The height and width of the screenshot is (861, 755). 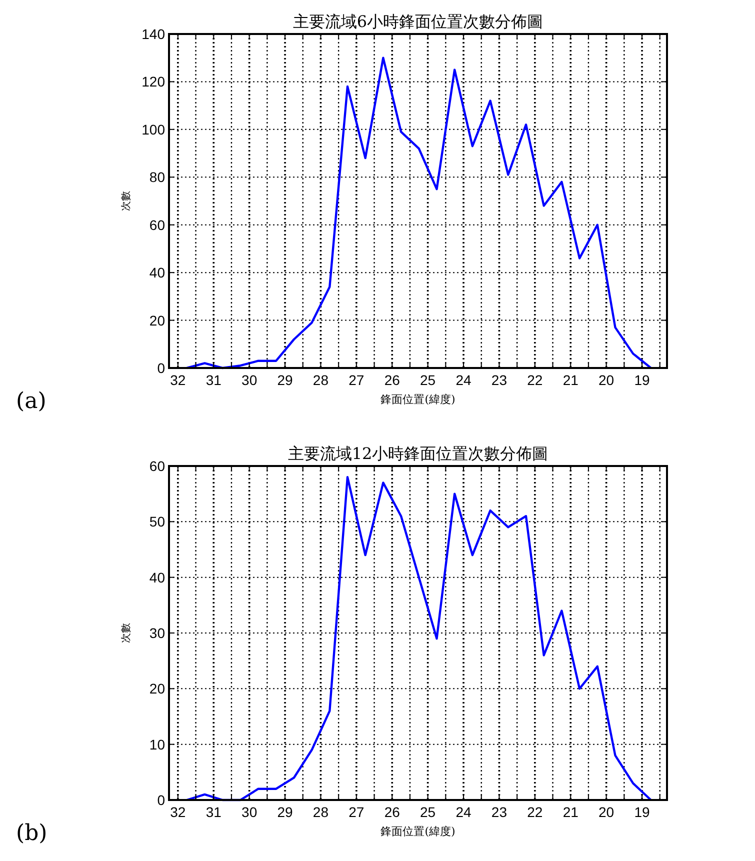 I want to click on text: (a), so click(x=31, y=401).